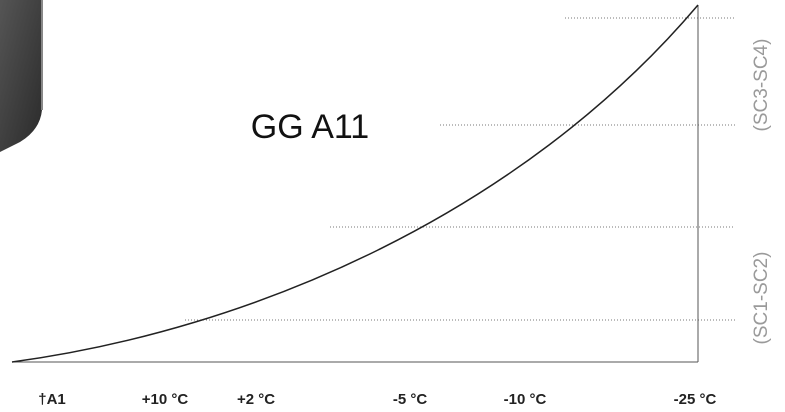  I want to click on title: GG A11, so click(310, 127).